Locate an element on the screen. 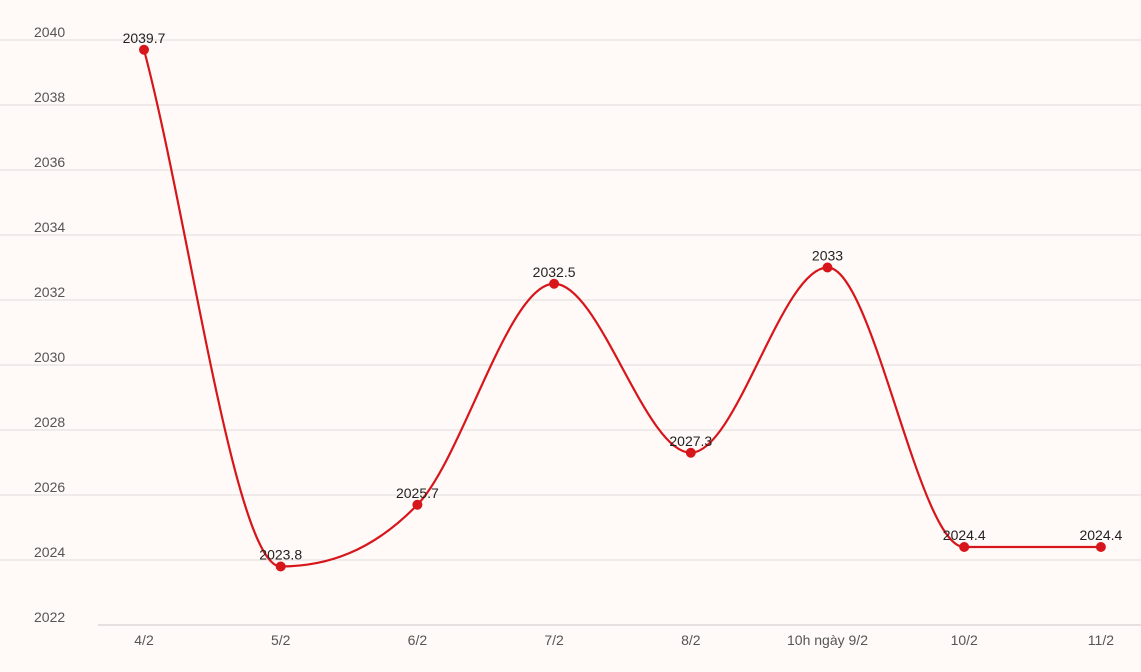 This screenshot has width=1141, height=672. y-tick-label: 2038 is located at coordinates (49, 97).